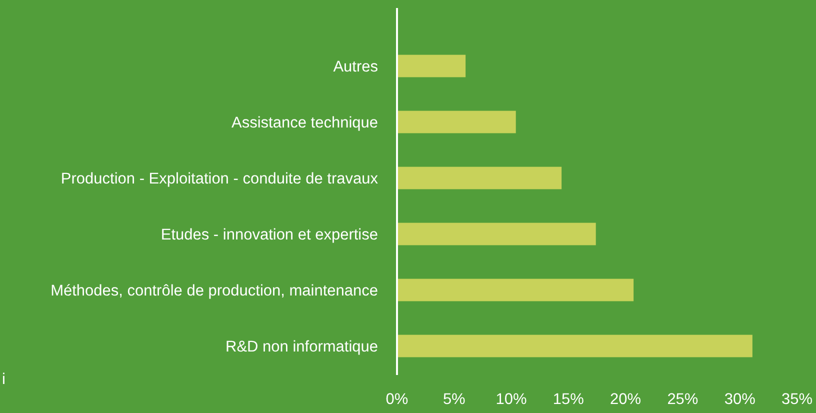  What do you see at coordinates (397, 399) in the screenshot?
I see `x-tick-label: 0%` at bounding box center [397, 399].